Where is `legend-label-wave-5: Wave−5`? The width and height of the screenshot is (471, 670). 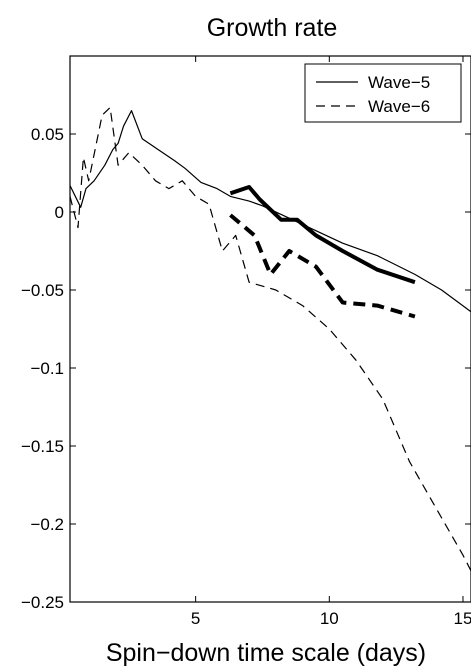 legend-label-wave-5: Wave−5 is located at coordinates (399, 82).